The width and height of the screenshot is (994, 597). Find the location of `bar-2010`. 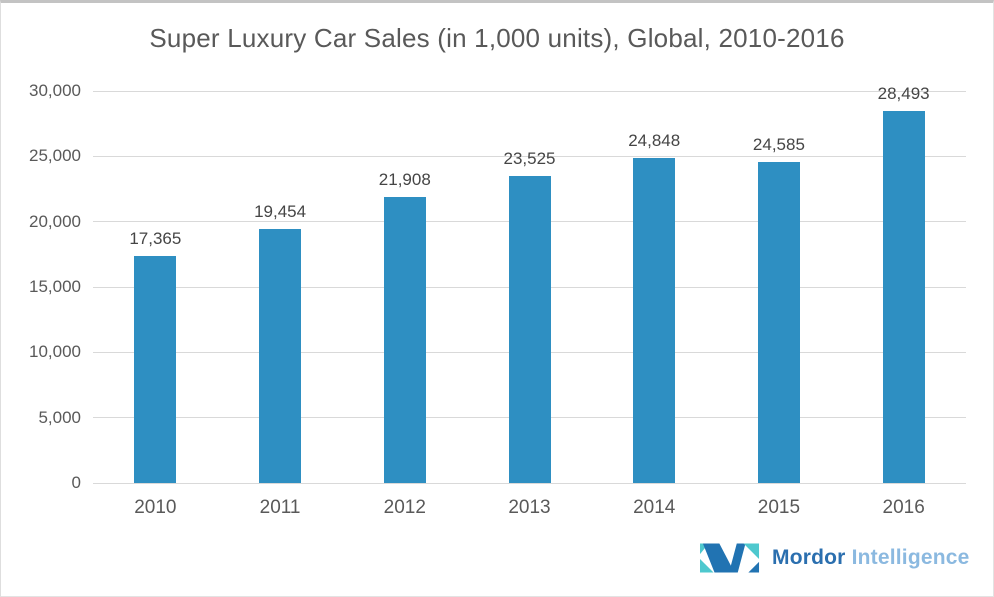

bar-2010 is located at coordinates (155, 369).